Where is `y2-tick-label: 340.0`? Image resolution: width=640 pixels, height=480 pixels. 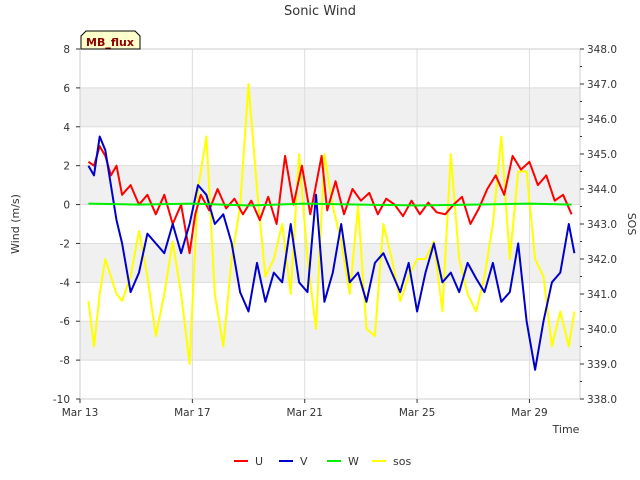 y2-tick-label: 340.0 is located at coordinates (602, 330).